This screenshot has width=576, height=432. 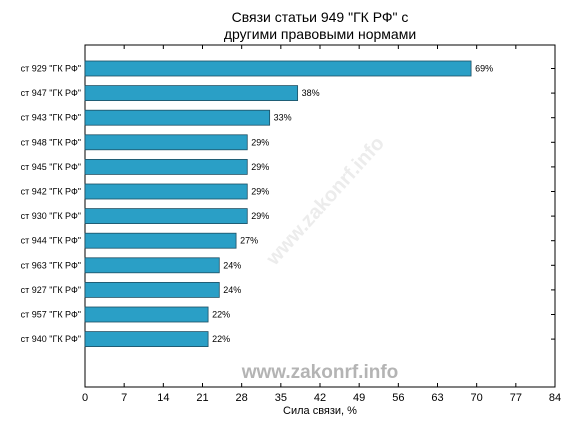 I want to click on value-label: 69%, so click(x=484, y=69).